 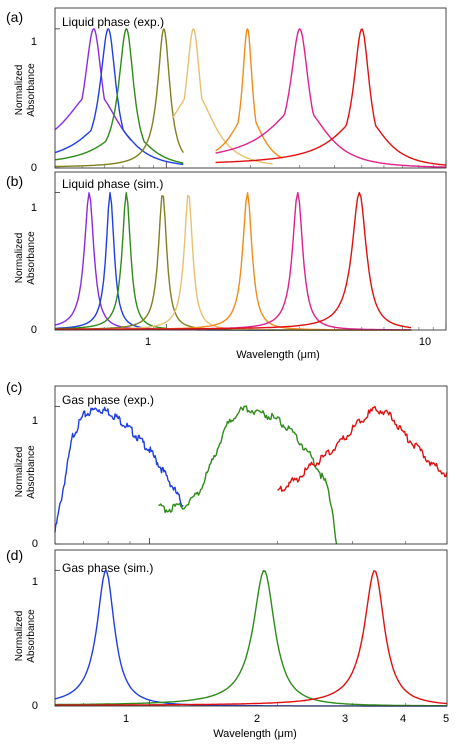 What do you see at coordinates (35, 421) in the screenshot?
I see `ytick-label-c-1: 1` at bounding box center [35, 421].